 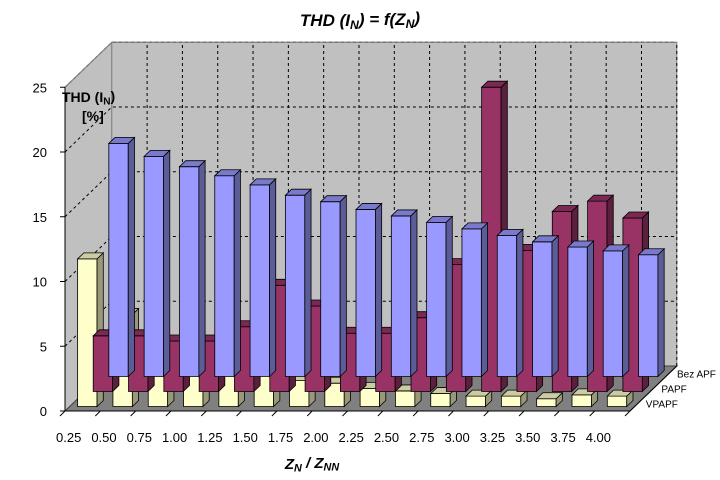 I want to click on x-tick-label: 2.75, so click(x=421, y=437).